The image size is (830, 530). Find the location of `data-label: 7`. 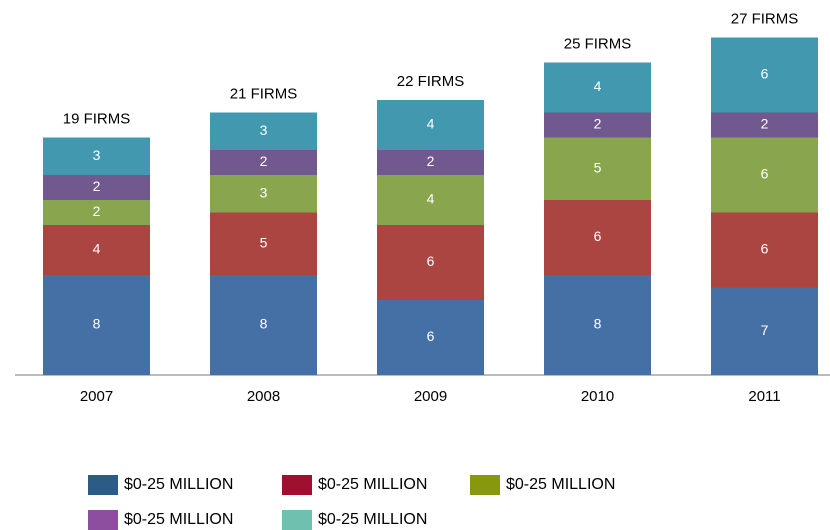

data-label: 7 is located at coordinates (765, 330).